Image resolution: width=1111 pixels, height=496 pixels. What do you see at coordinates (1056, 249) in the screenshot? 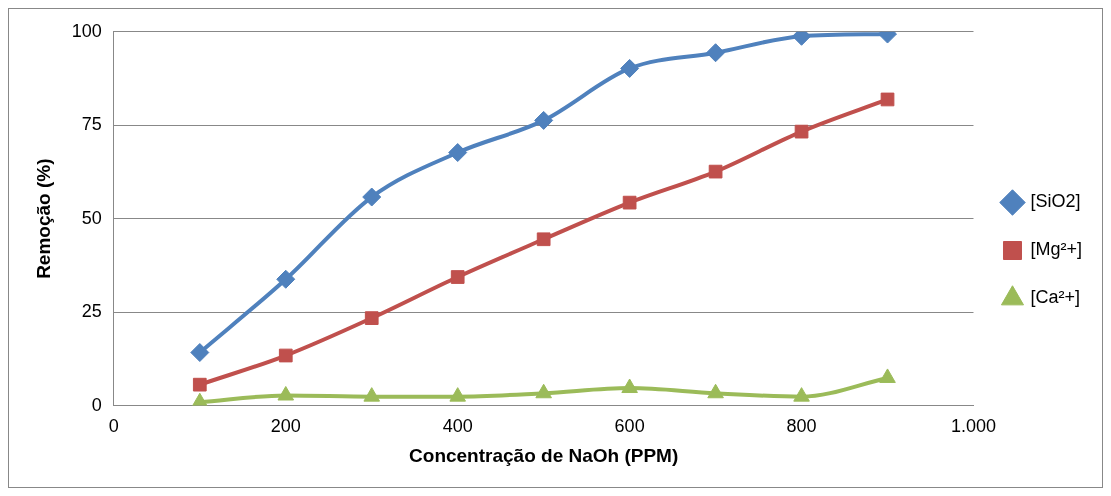
I see `legend-label: [Mg²+]` at bounding box center [1056, 249].